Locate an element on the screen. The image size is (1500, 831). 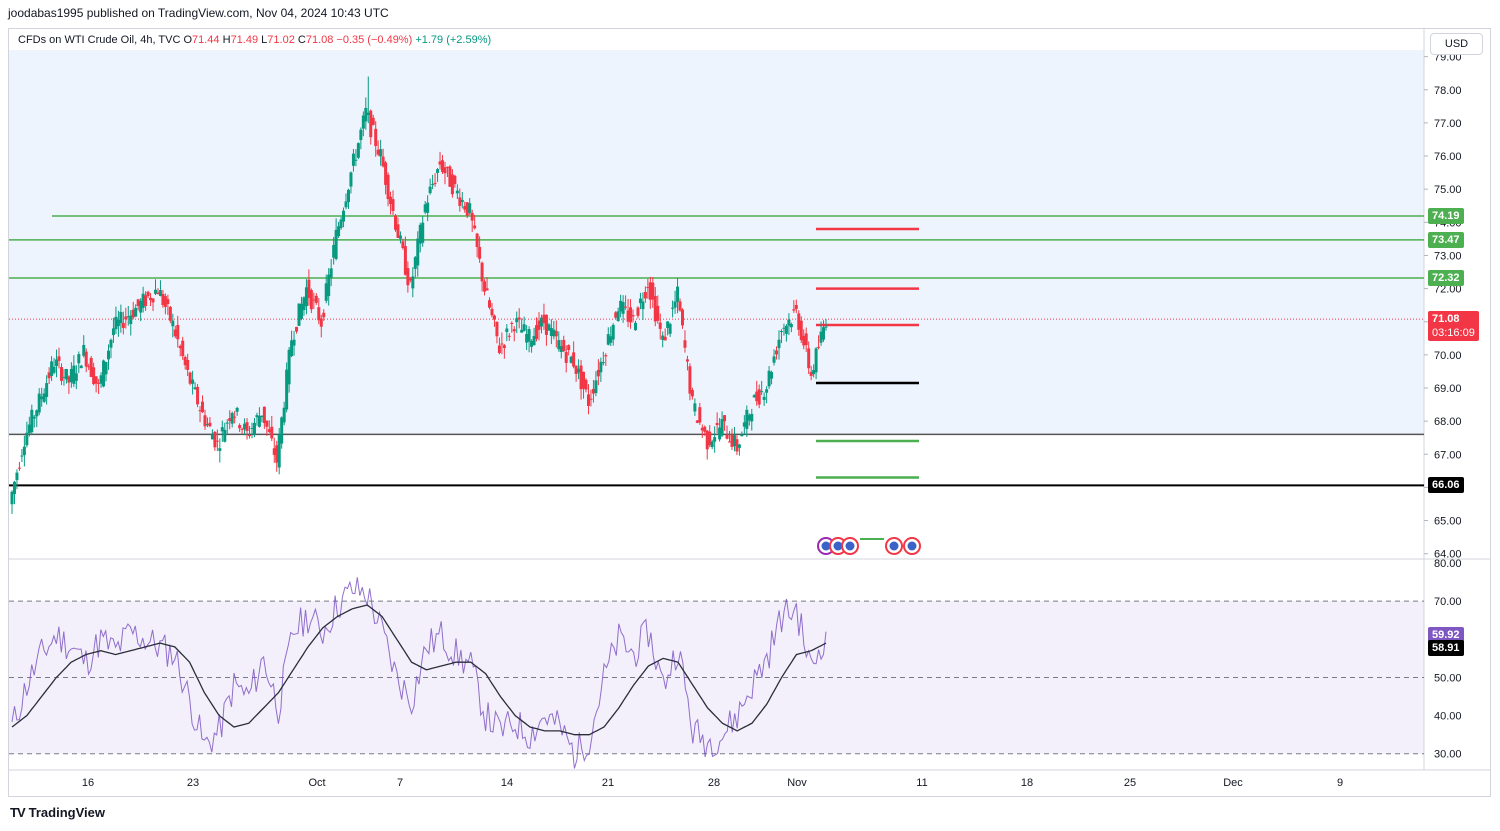
price-tick-label: 75.00 is located at coordinates (1448, 190).